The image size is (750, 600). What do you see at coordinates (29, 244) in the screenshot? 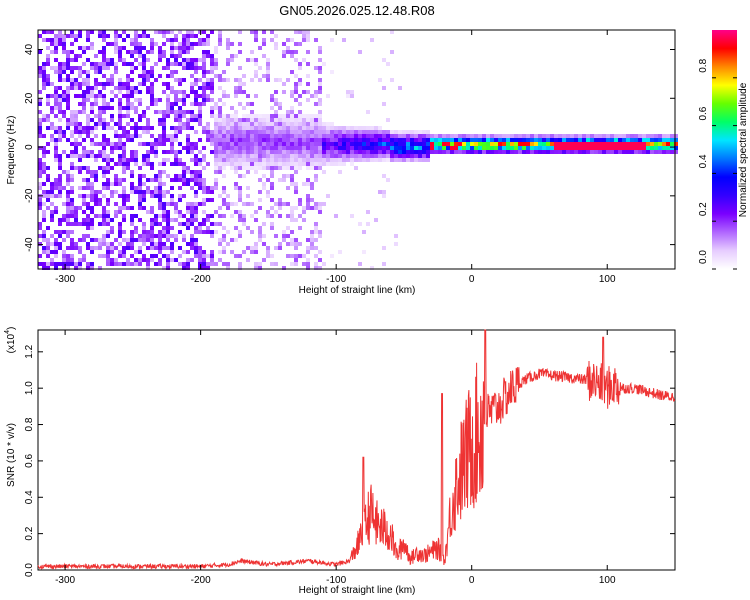
I see `spectrogram-y-tick-label: -40` at bounding box center [29, 244].